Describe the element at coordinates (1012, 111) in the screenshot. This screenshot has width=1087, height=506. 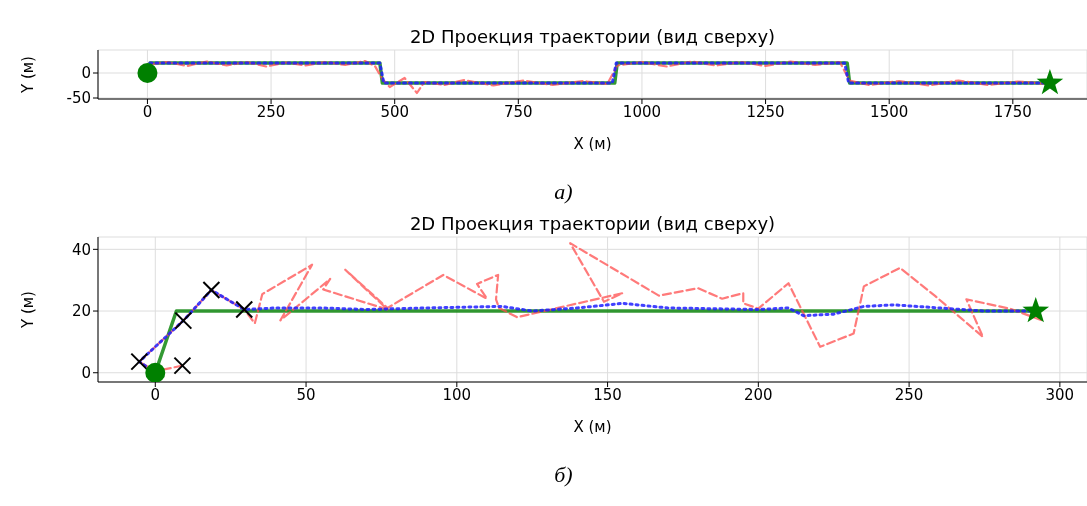
I see `x-tick-label: 1750` at that location.